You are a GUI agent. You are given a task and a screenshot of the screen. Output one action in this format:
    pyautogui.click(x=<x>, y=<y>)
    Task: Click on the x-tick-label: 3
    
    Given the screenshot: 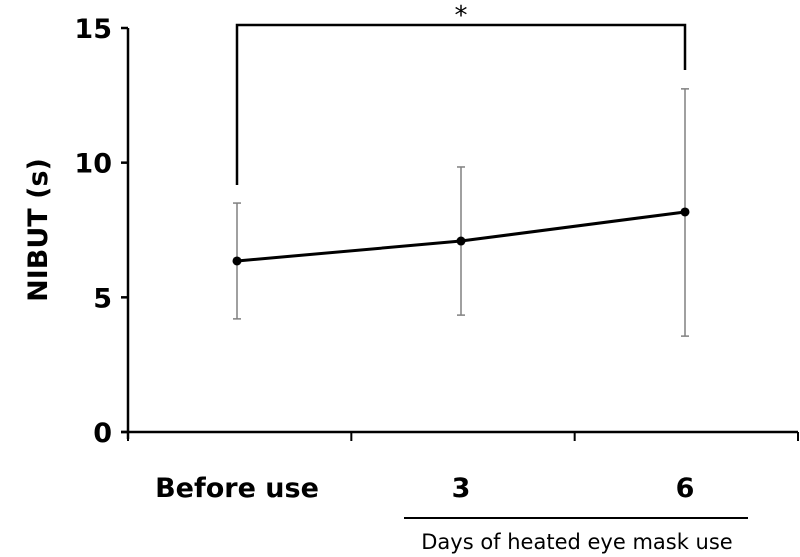 What is the action you would take?
    pyautogui.click(x=461, y=488)
    